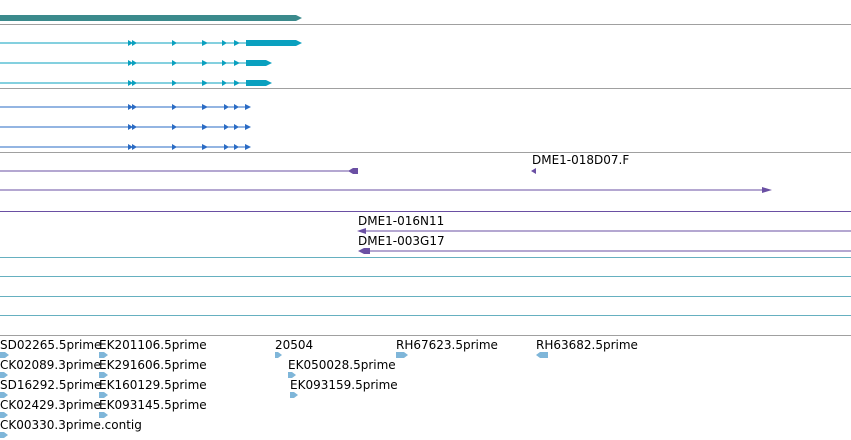 This screenshot has width=851, height=440. I want to click on est-feature: EK050028.5prime, so click(342, 368).